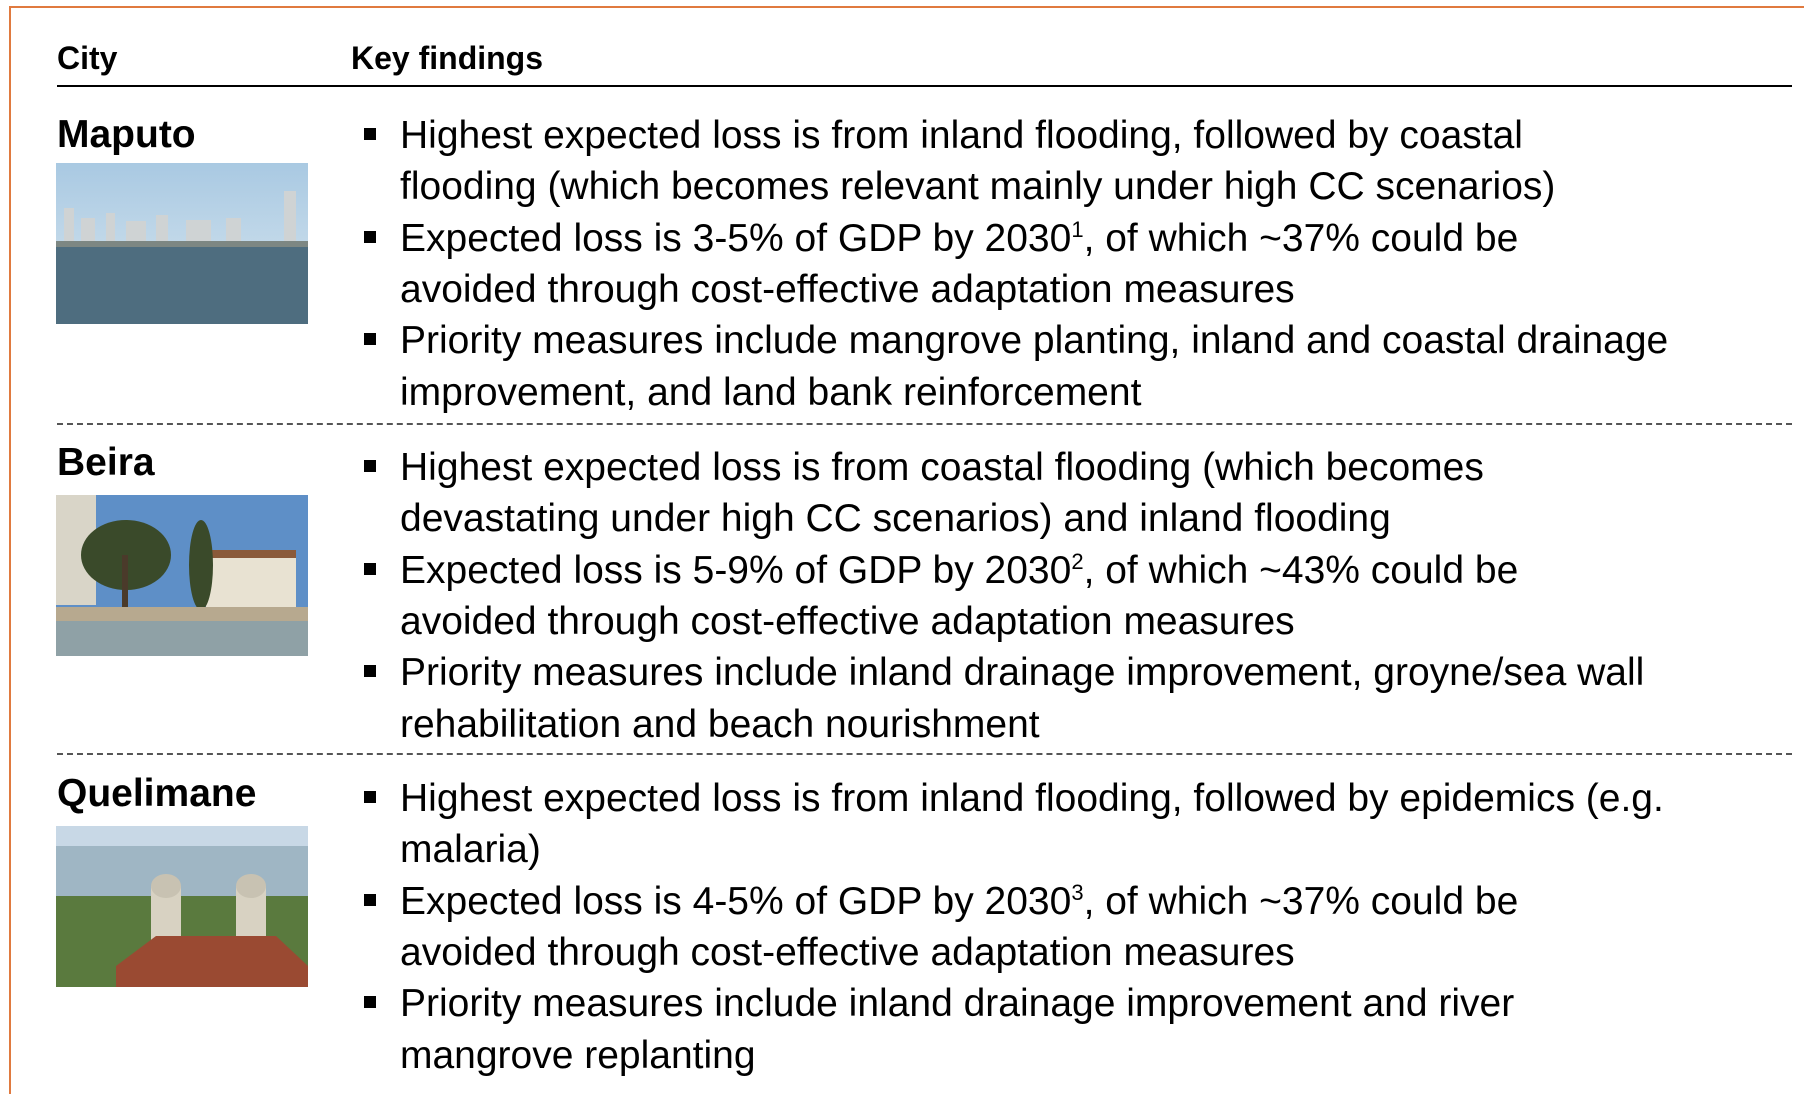  I want to click on footnote-ref: 1, so click(1077, 229).